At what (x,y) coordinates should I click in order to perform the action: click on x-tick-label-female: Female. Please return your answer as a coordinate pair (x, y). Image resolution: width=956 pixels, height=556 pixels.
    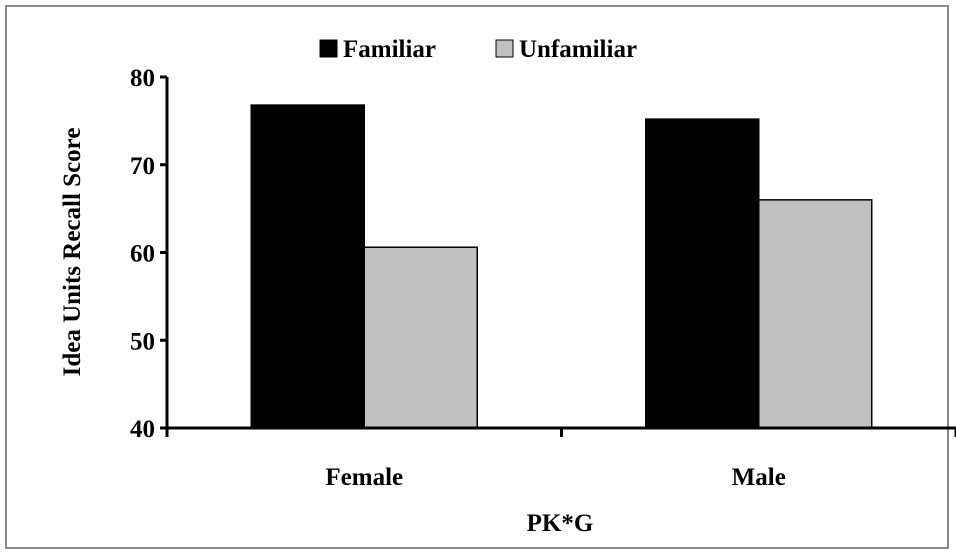
    Looking at the image, I should click on (364, 477).